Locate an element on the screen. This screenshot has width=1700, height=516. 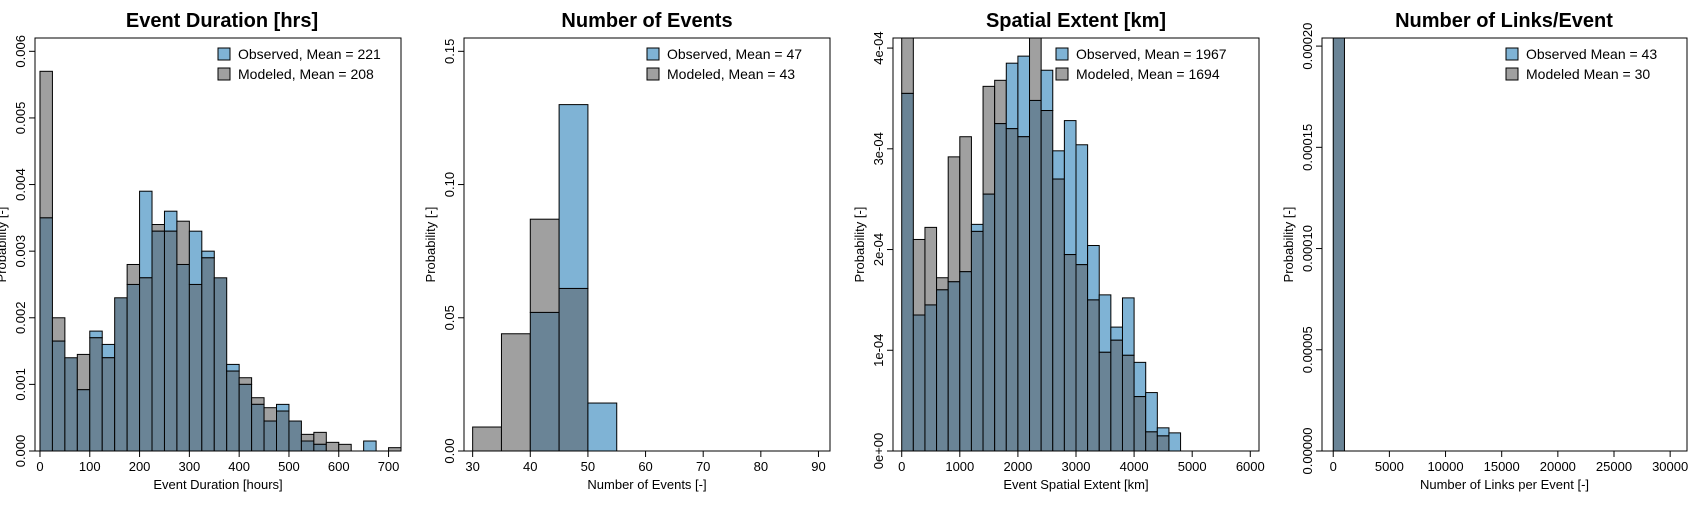
x-tick-label: 5000 is located at coordinates (1192, 466).